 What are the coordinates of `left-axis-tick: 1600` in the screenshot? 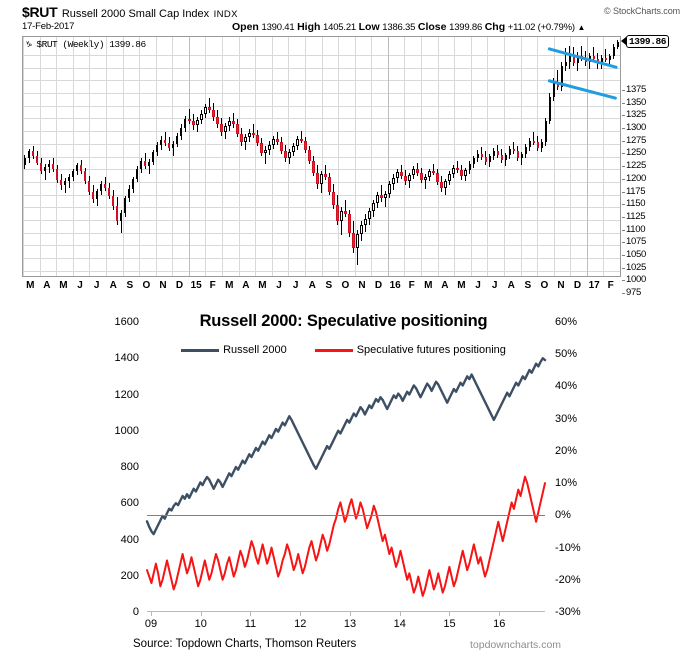 It's located at (126, 322).